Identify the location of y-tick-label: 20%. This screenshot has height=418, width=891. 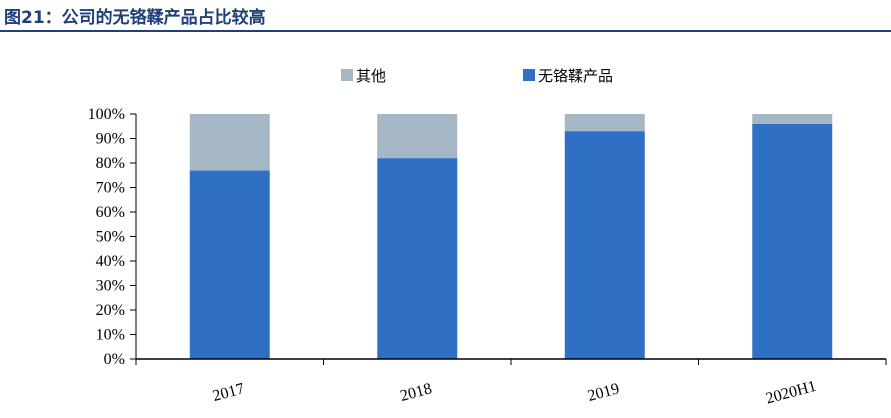
(110, 310).